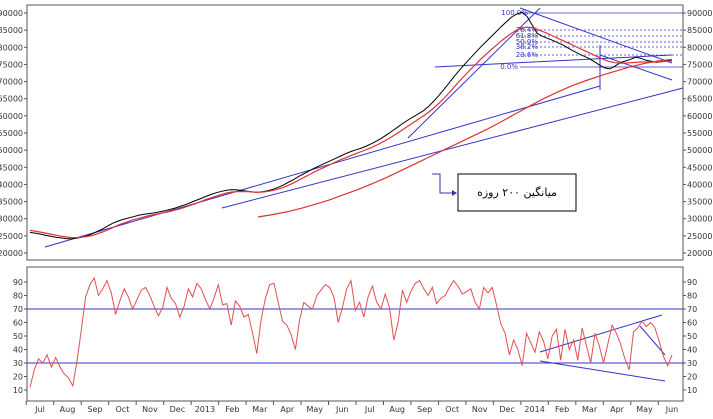 This screenshot has width=713, height=419. Describe the element at coordinates (205, 409) in the screenshot. I see `x-tick-label: 2013` at that location.